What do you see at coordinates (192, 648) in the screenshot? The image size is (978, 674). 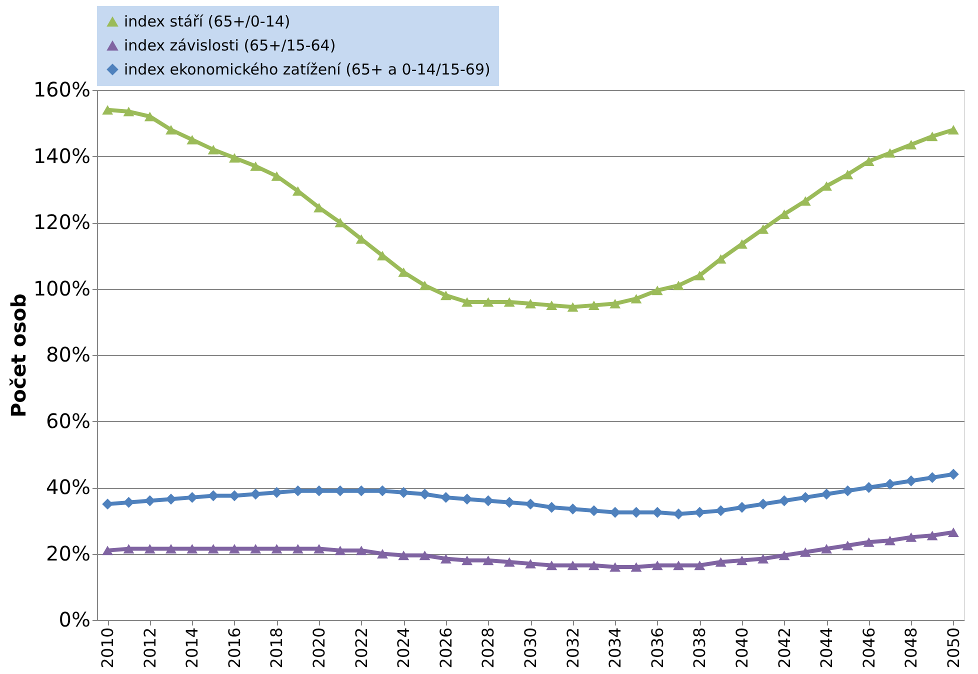 I see `x-tick-label: 2014` at bounding box center [192, 648].